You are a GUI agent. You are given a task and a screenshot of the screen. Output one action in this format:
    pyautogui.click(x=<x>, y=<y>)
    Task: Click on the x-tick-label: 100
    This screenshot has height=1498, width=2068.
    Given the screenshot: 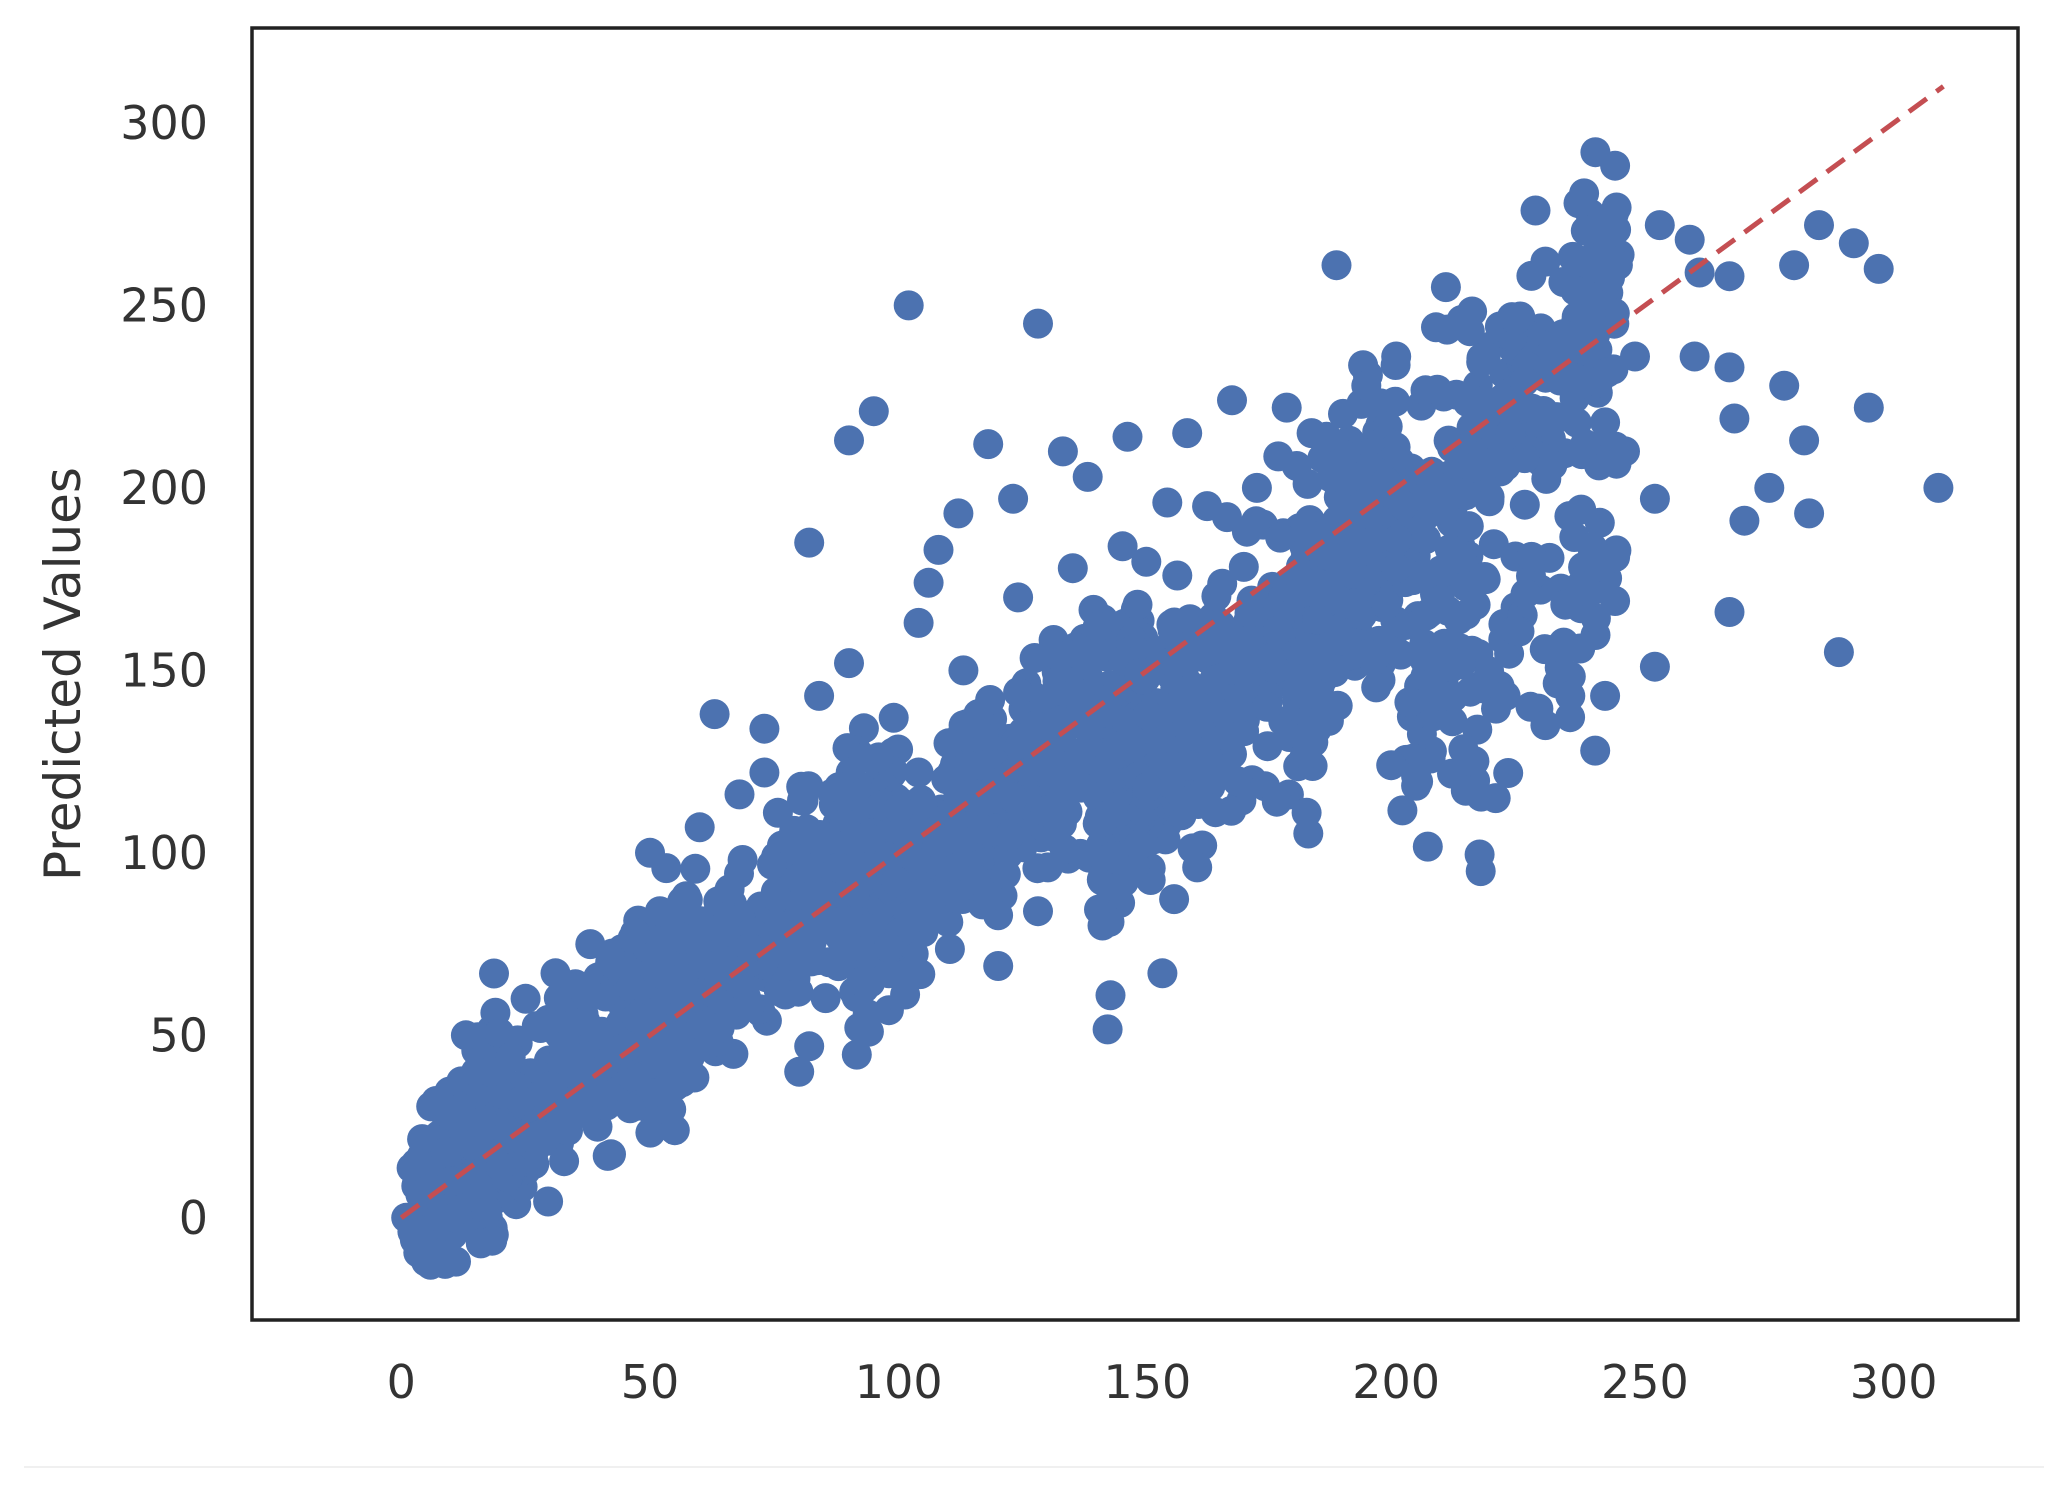 What is the action you would take?
    pyautogui.click(x=899, y=1382)
    